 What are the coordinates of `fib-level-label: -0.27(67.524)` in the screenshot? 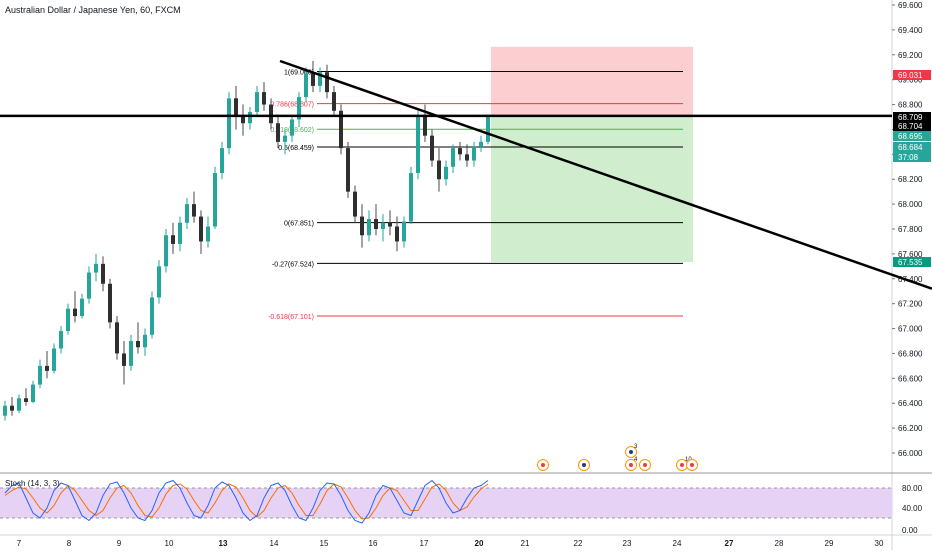 It's located at (293, 264).